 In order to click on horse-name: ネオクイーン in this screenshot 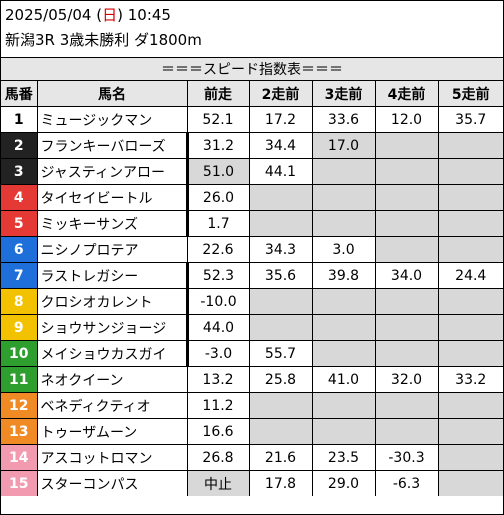, I will do `click(112, 379)`.